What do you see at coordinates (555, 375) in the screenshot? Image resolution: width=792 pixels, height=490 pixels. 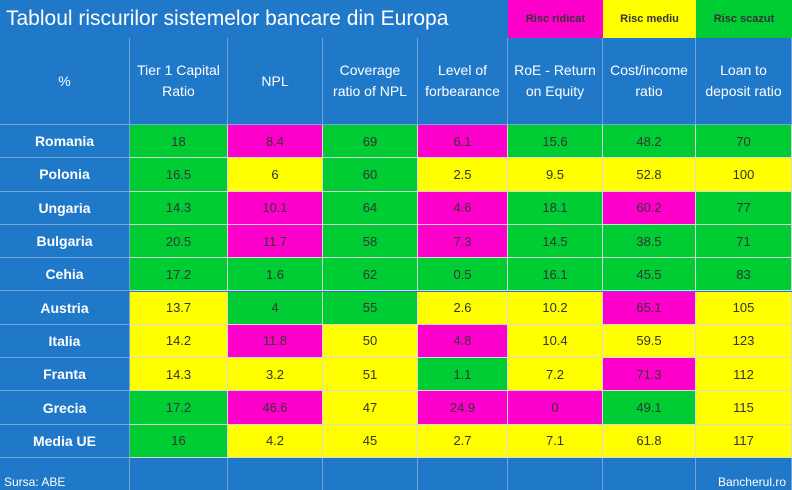 I see `table-cell: 7.2` at bounding box center [555, 375].